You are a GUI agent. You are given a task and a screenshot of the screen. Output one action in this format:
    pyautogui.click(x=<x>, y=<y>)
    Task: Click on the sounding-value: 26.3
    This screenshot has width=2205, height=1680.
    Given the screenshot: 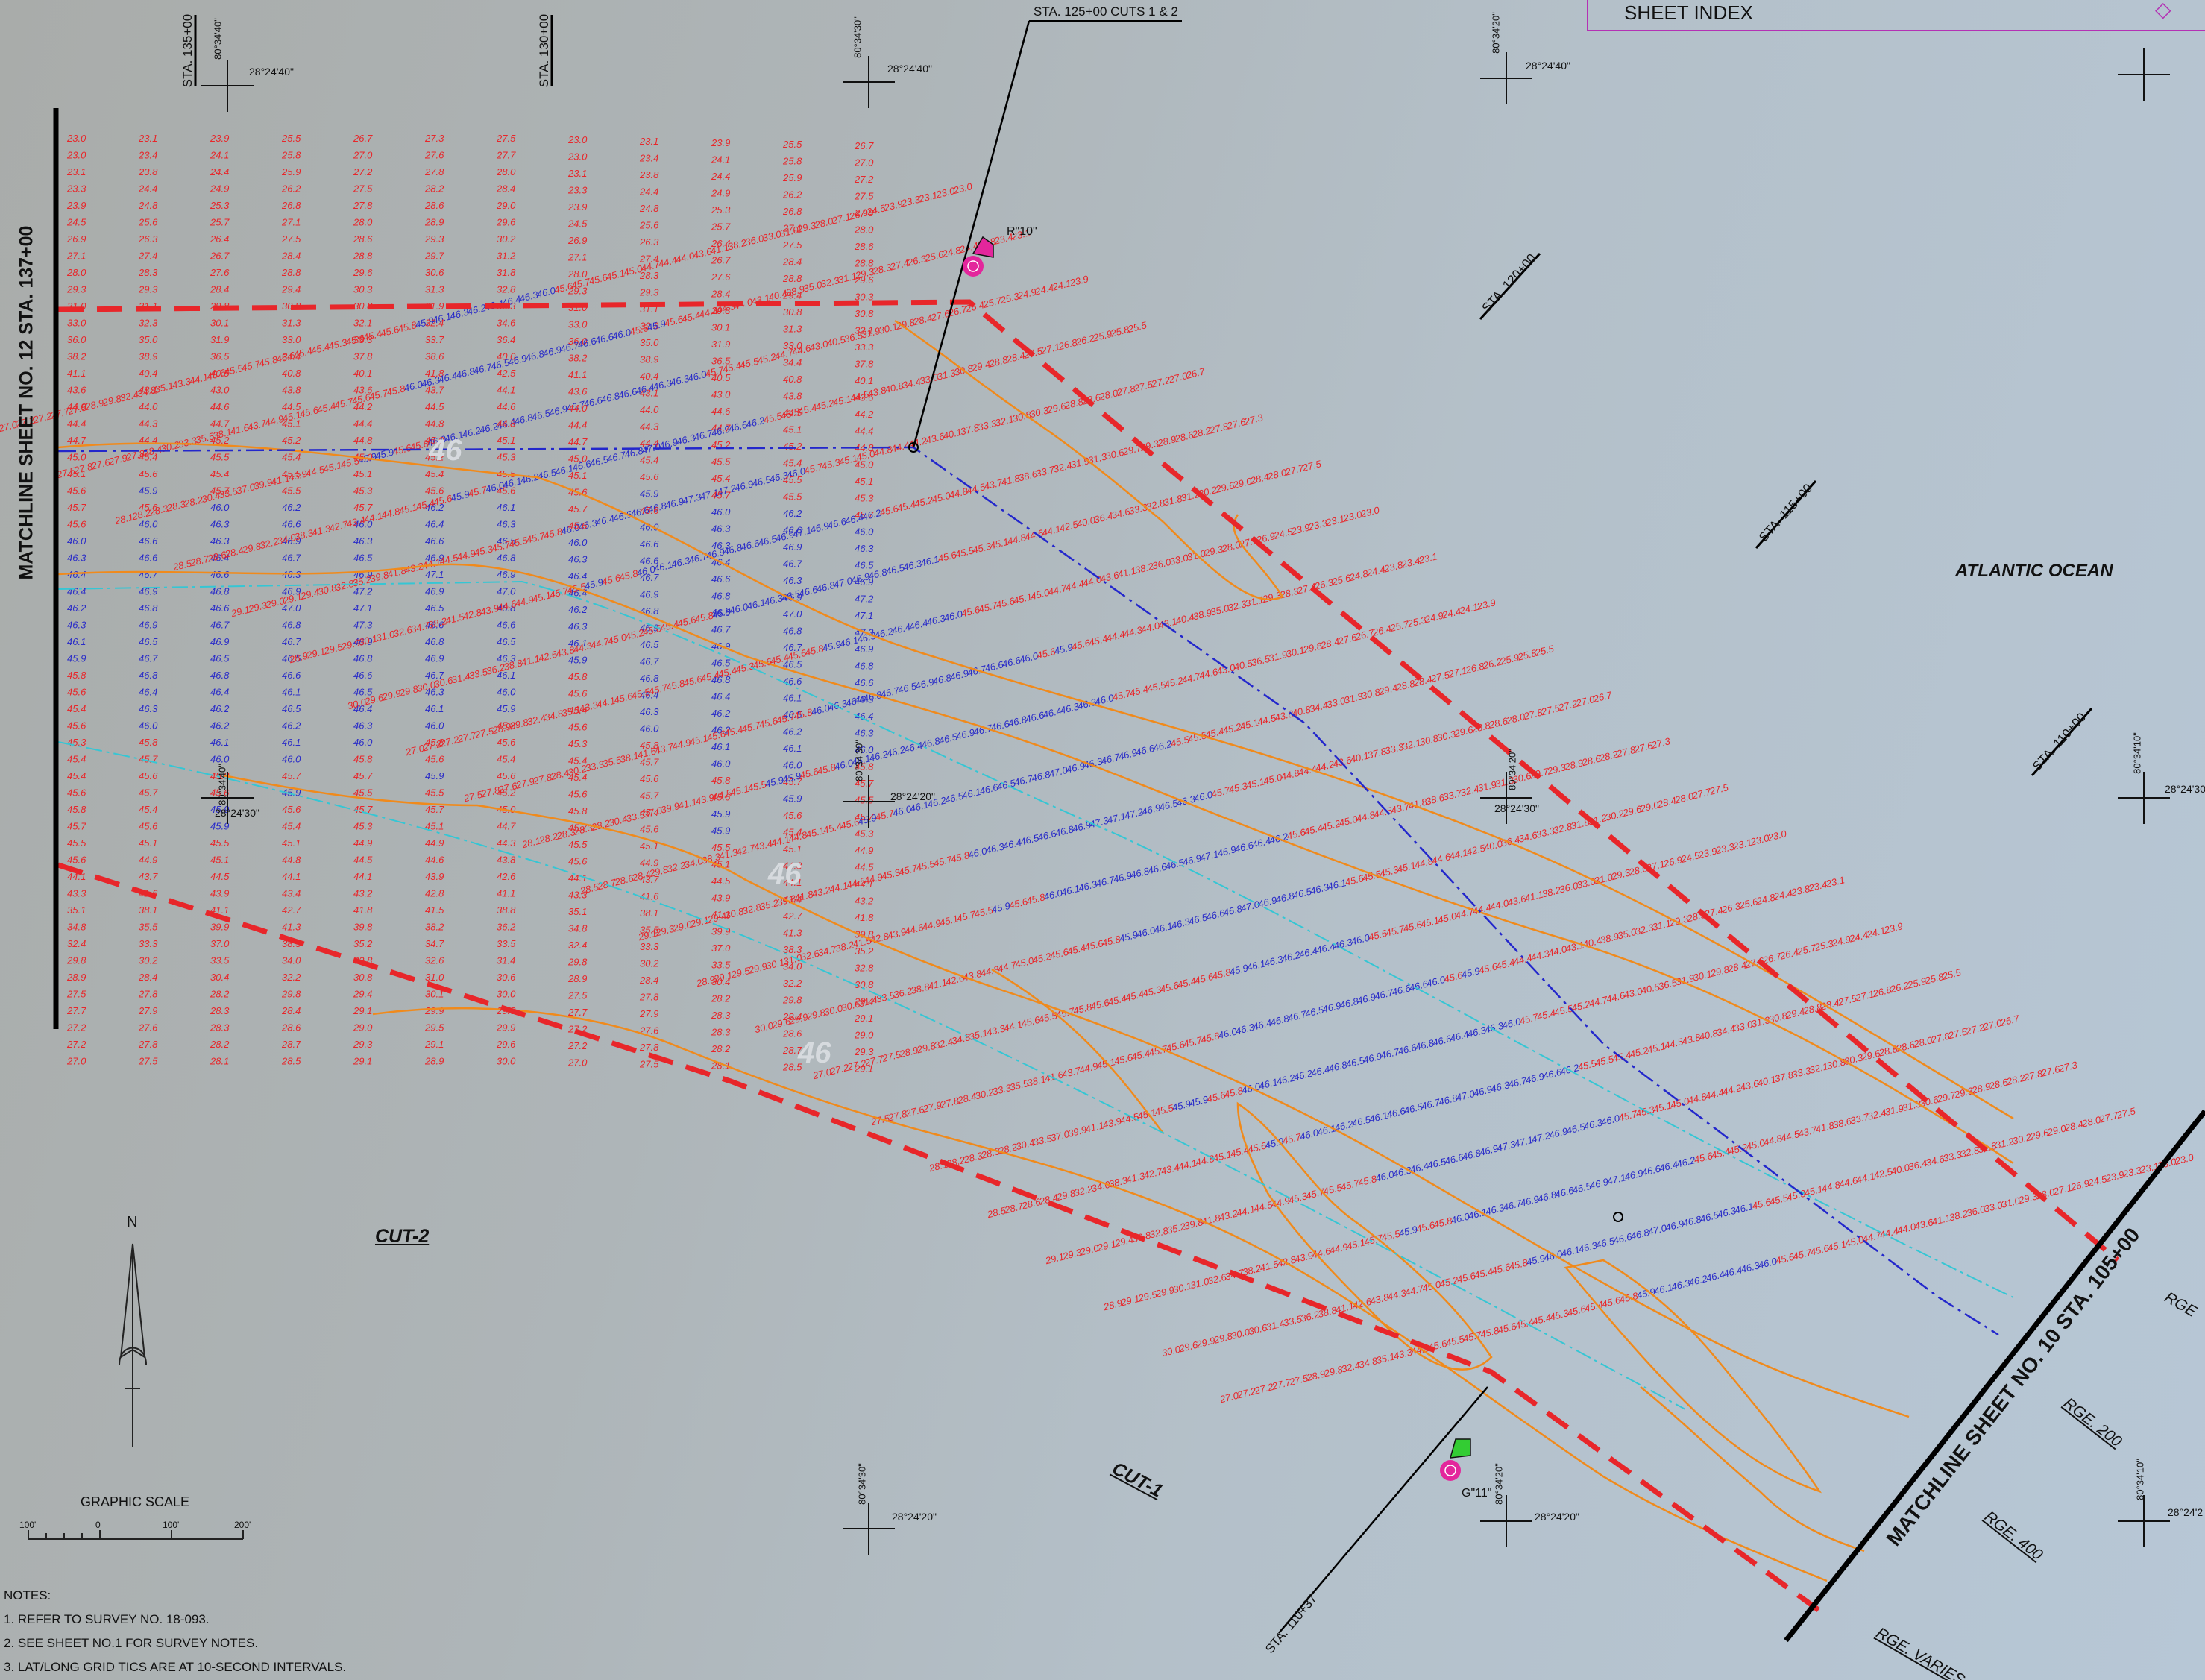 What is the action you would take?
    pyautogui.click(x=1731, y=908)
    